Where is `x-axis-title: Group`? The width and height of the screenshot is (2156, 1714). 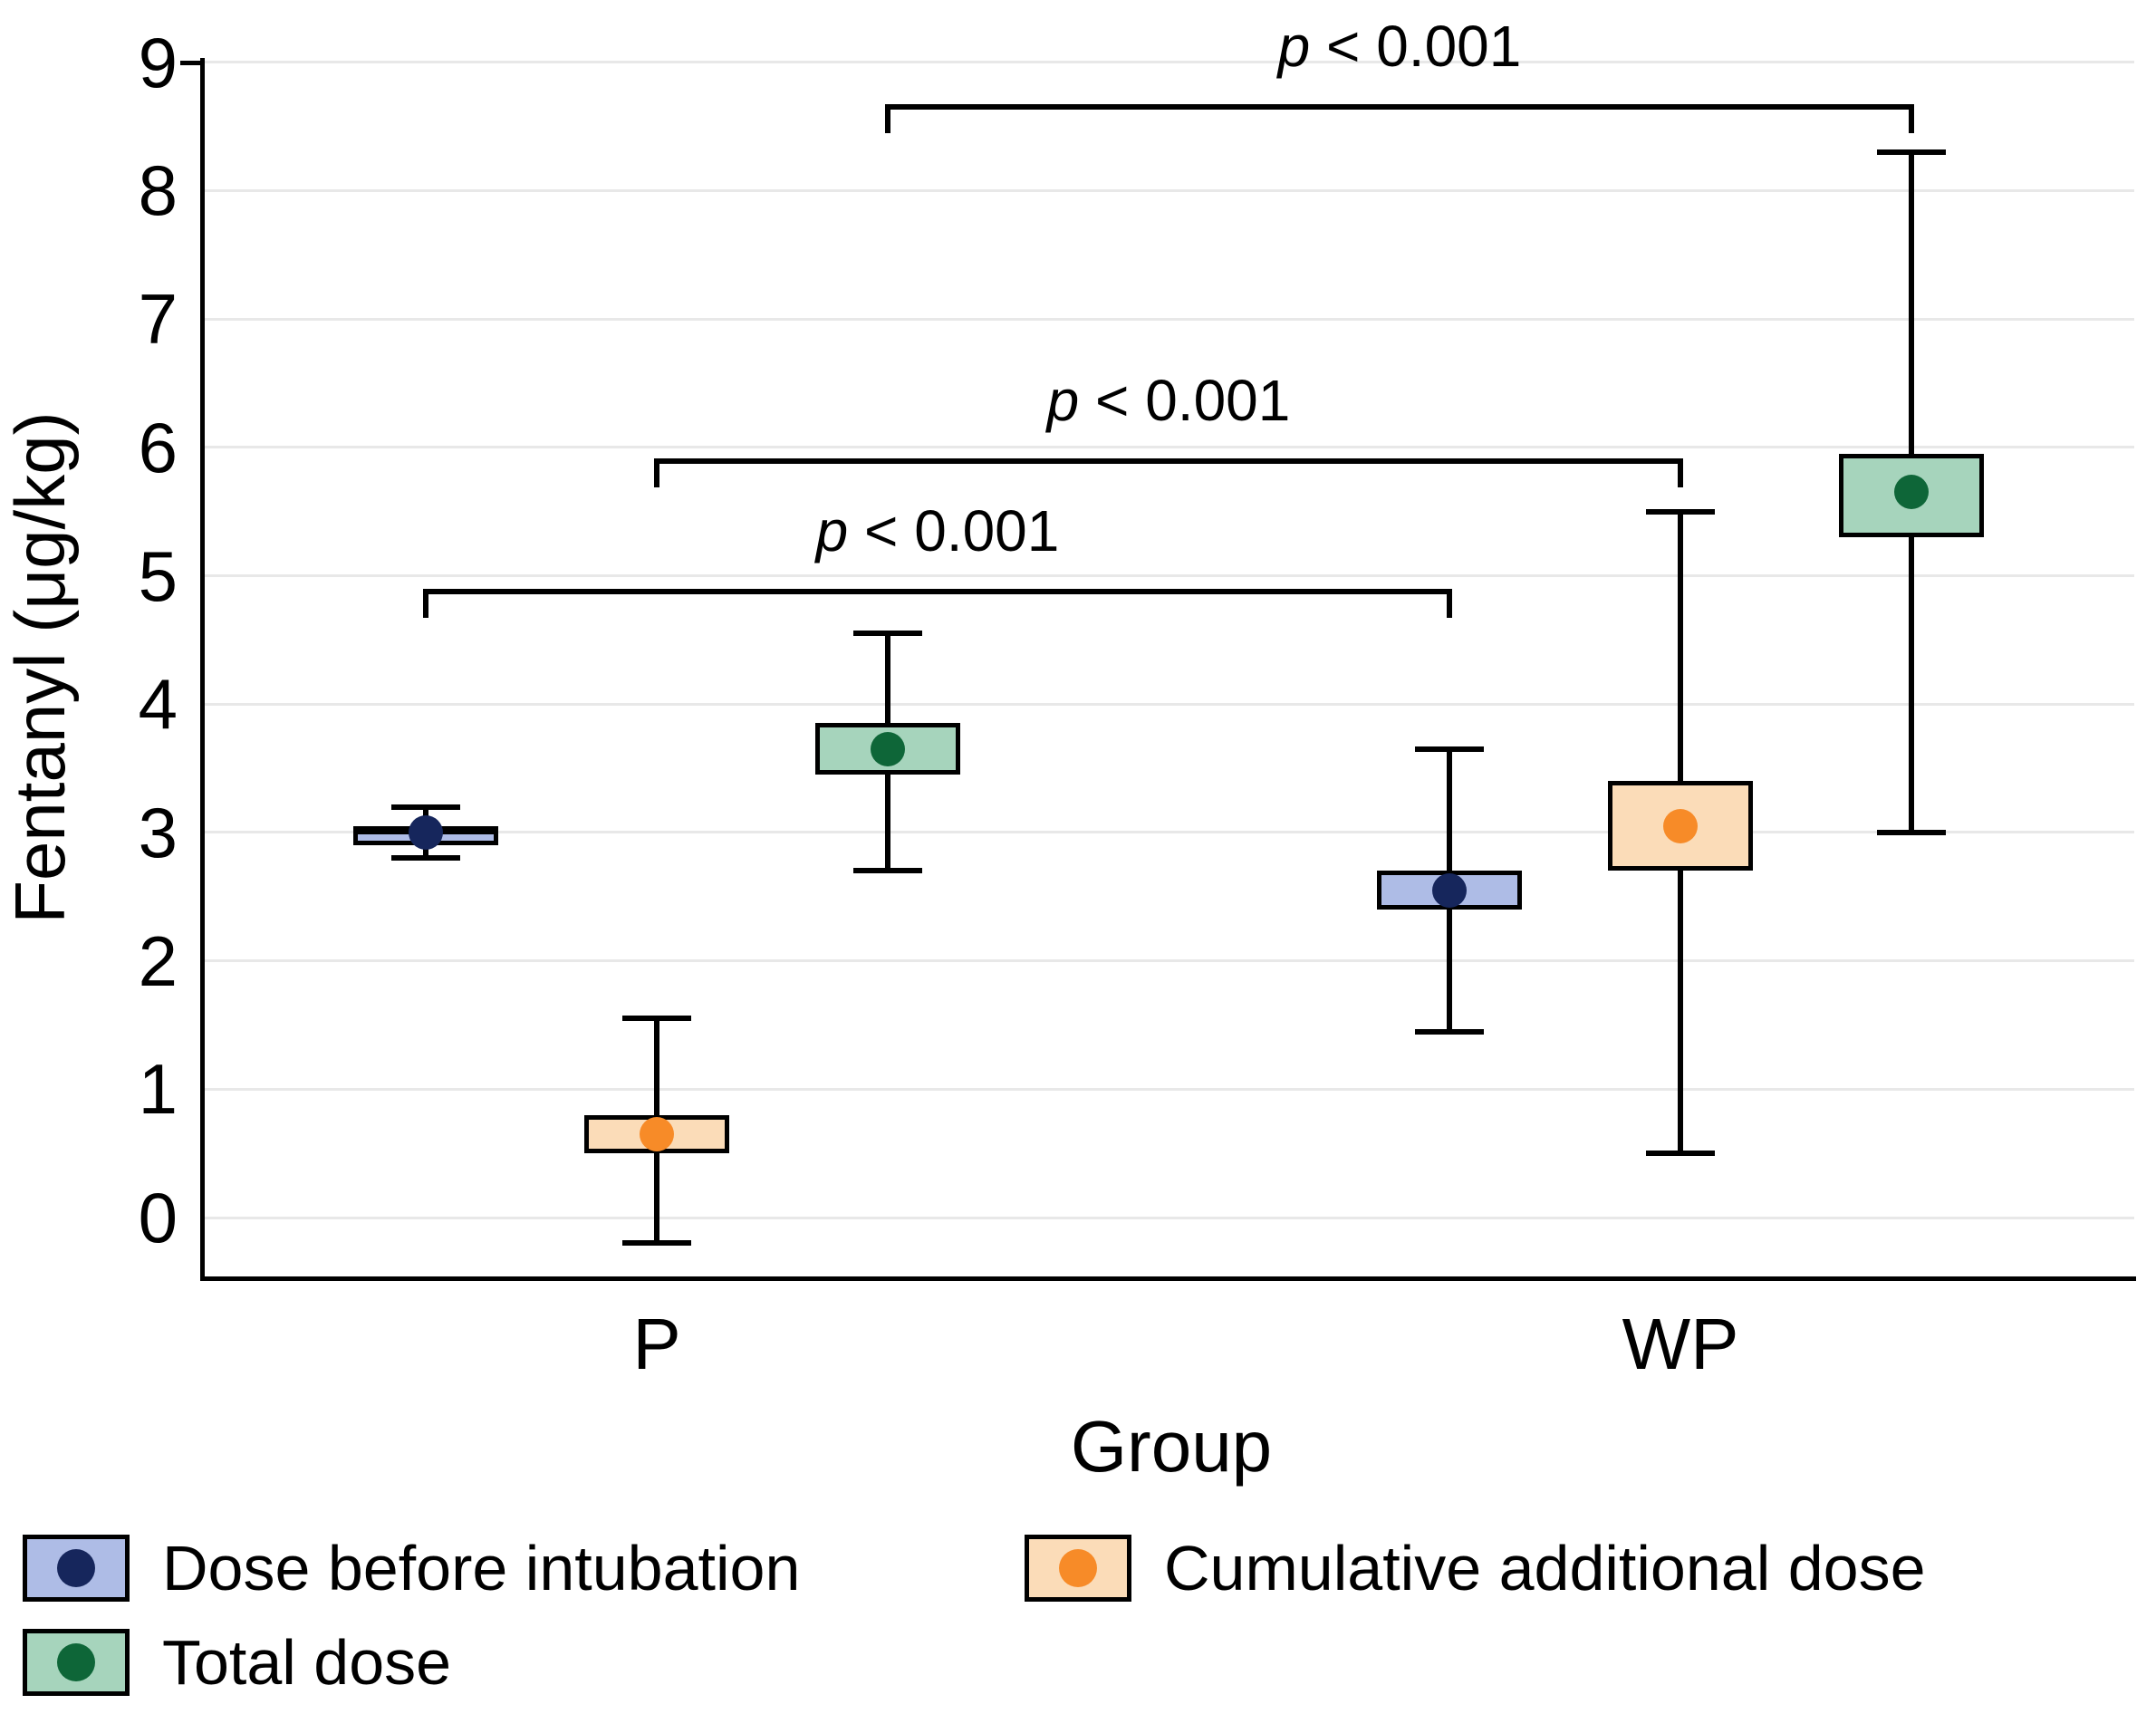
x-axis-title: Group is located at coordinates (1171, 1446).